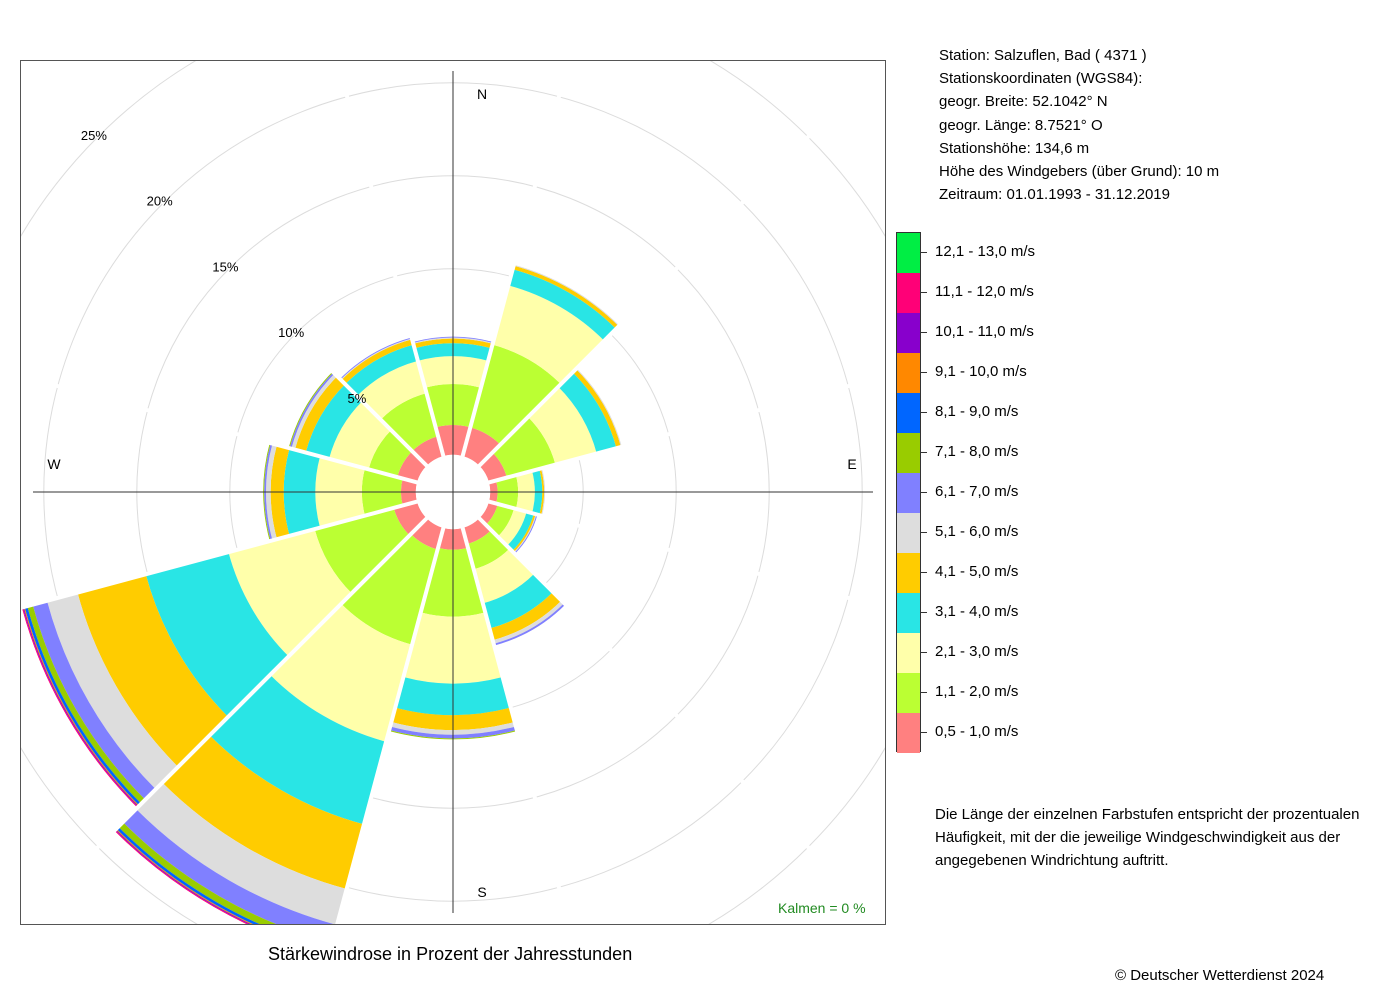 Image resolution: width=1400 pixels, height=1000 pixels. I want to click on legend-label: 1,1 - 2,0 m/s, so click(977, 691).